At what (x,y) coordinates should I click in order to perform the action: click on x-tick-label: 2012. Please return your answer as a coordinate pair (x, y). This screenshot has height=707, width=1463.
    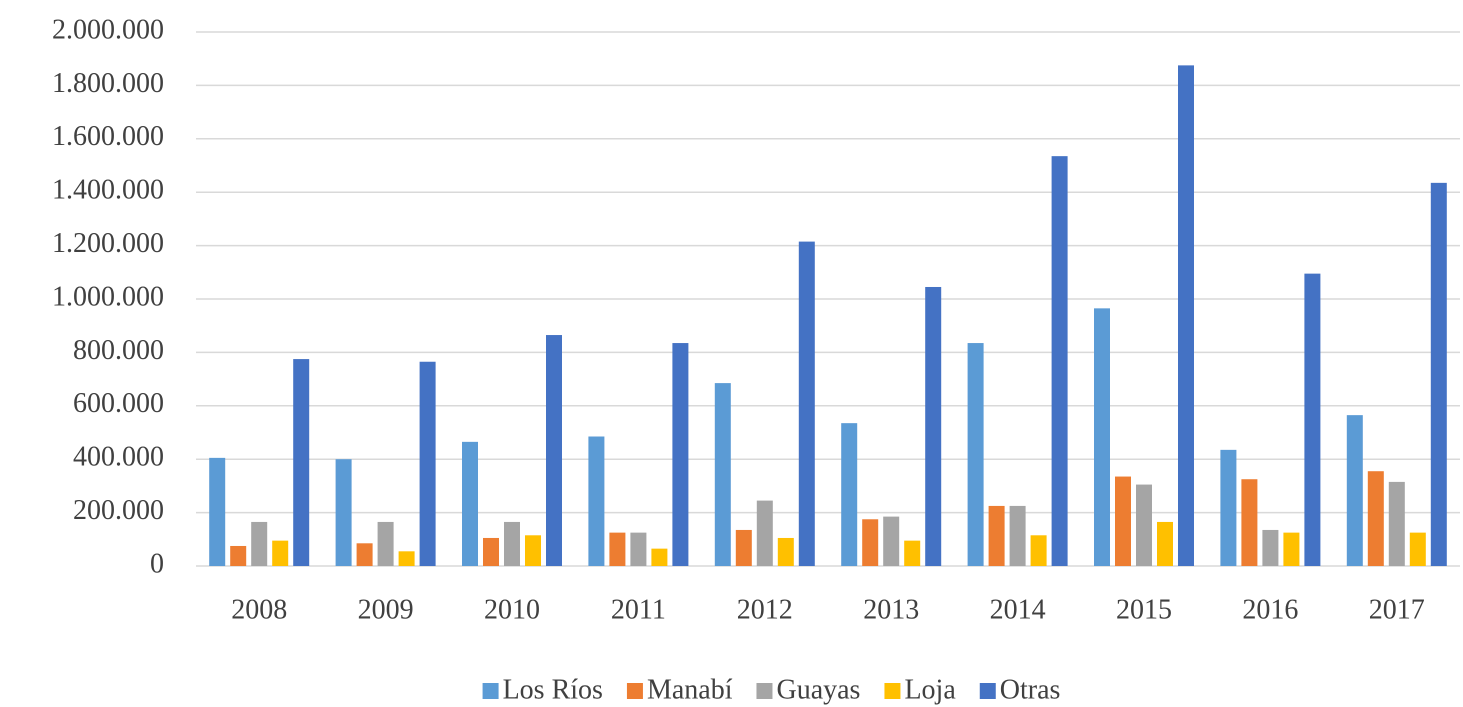
    Looking at the image, I should click on (765, 609).